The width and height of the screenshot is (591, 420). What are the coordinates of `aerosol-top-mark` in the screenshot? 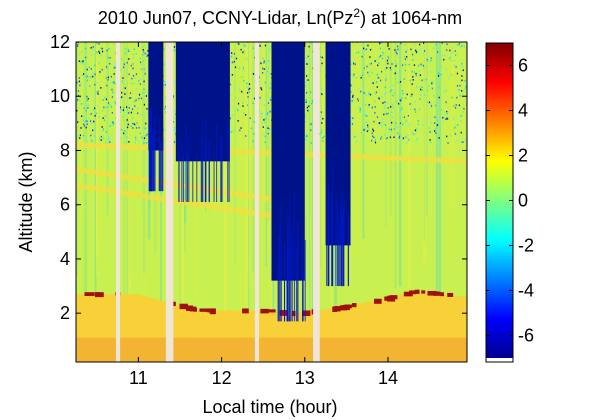 It's located at (413, 292).